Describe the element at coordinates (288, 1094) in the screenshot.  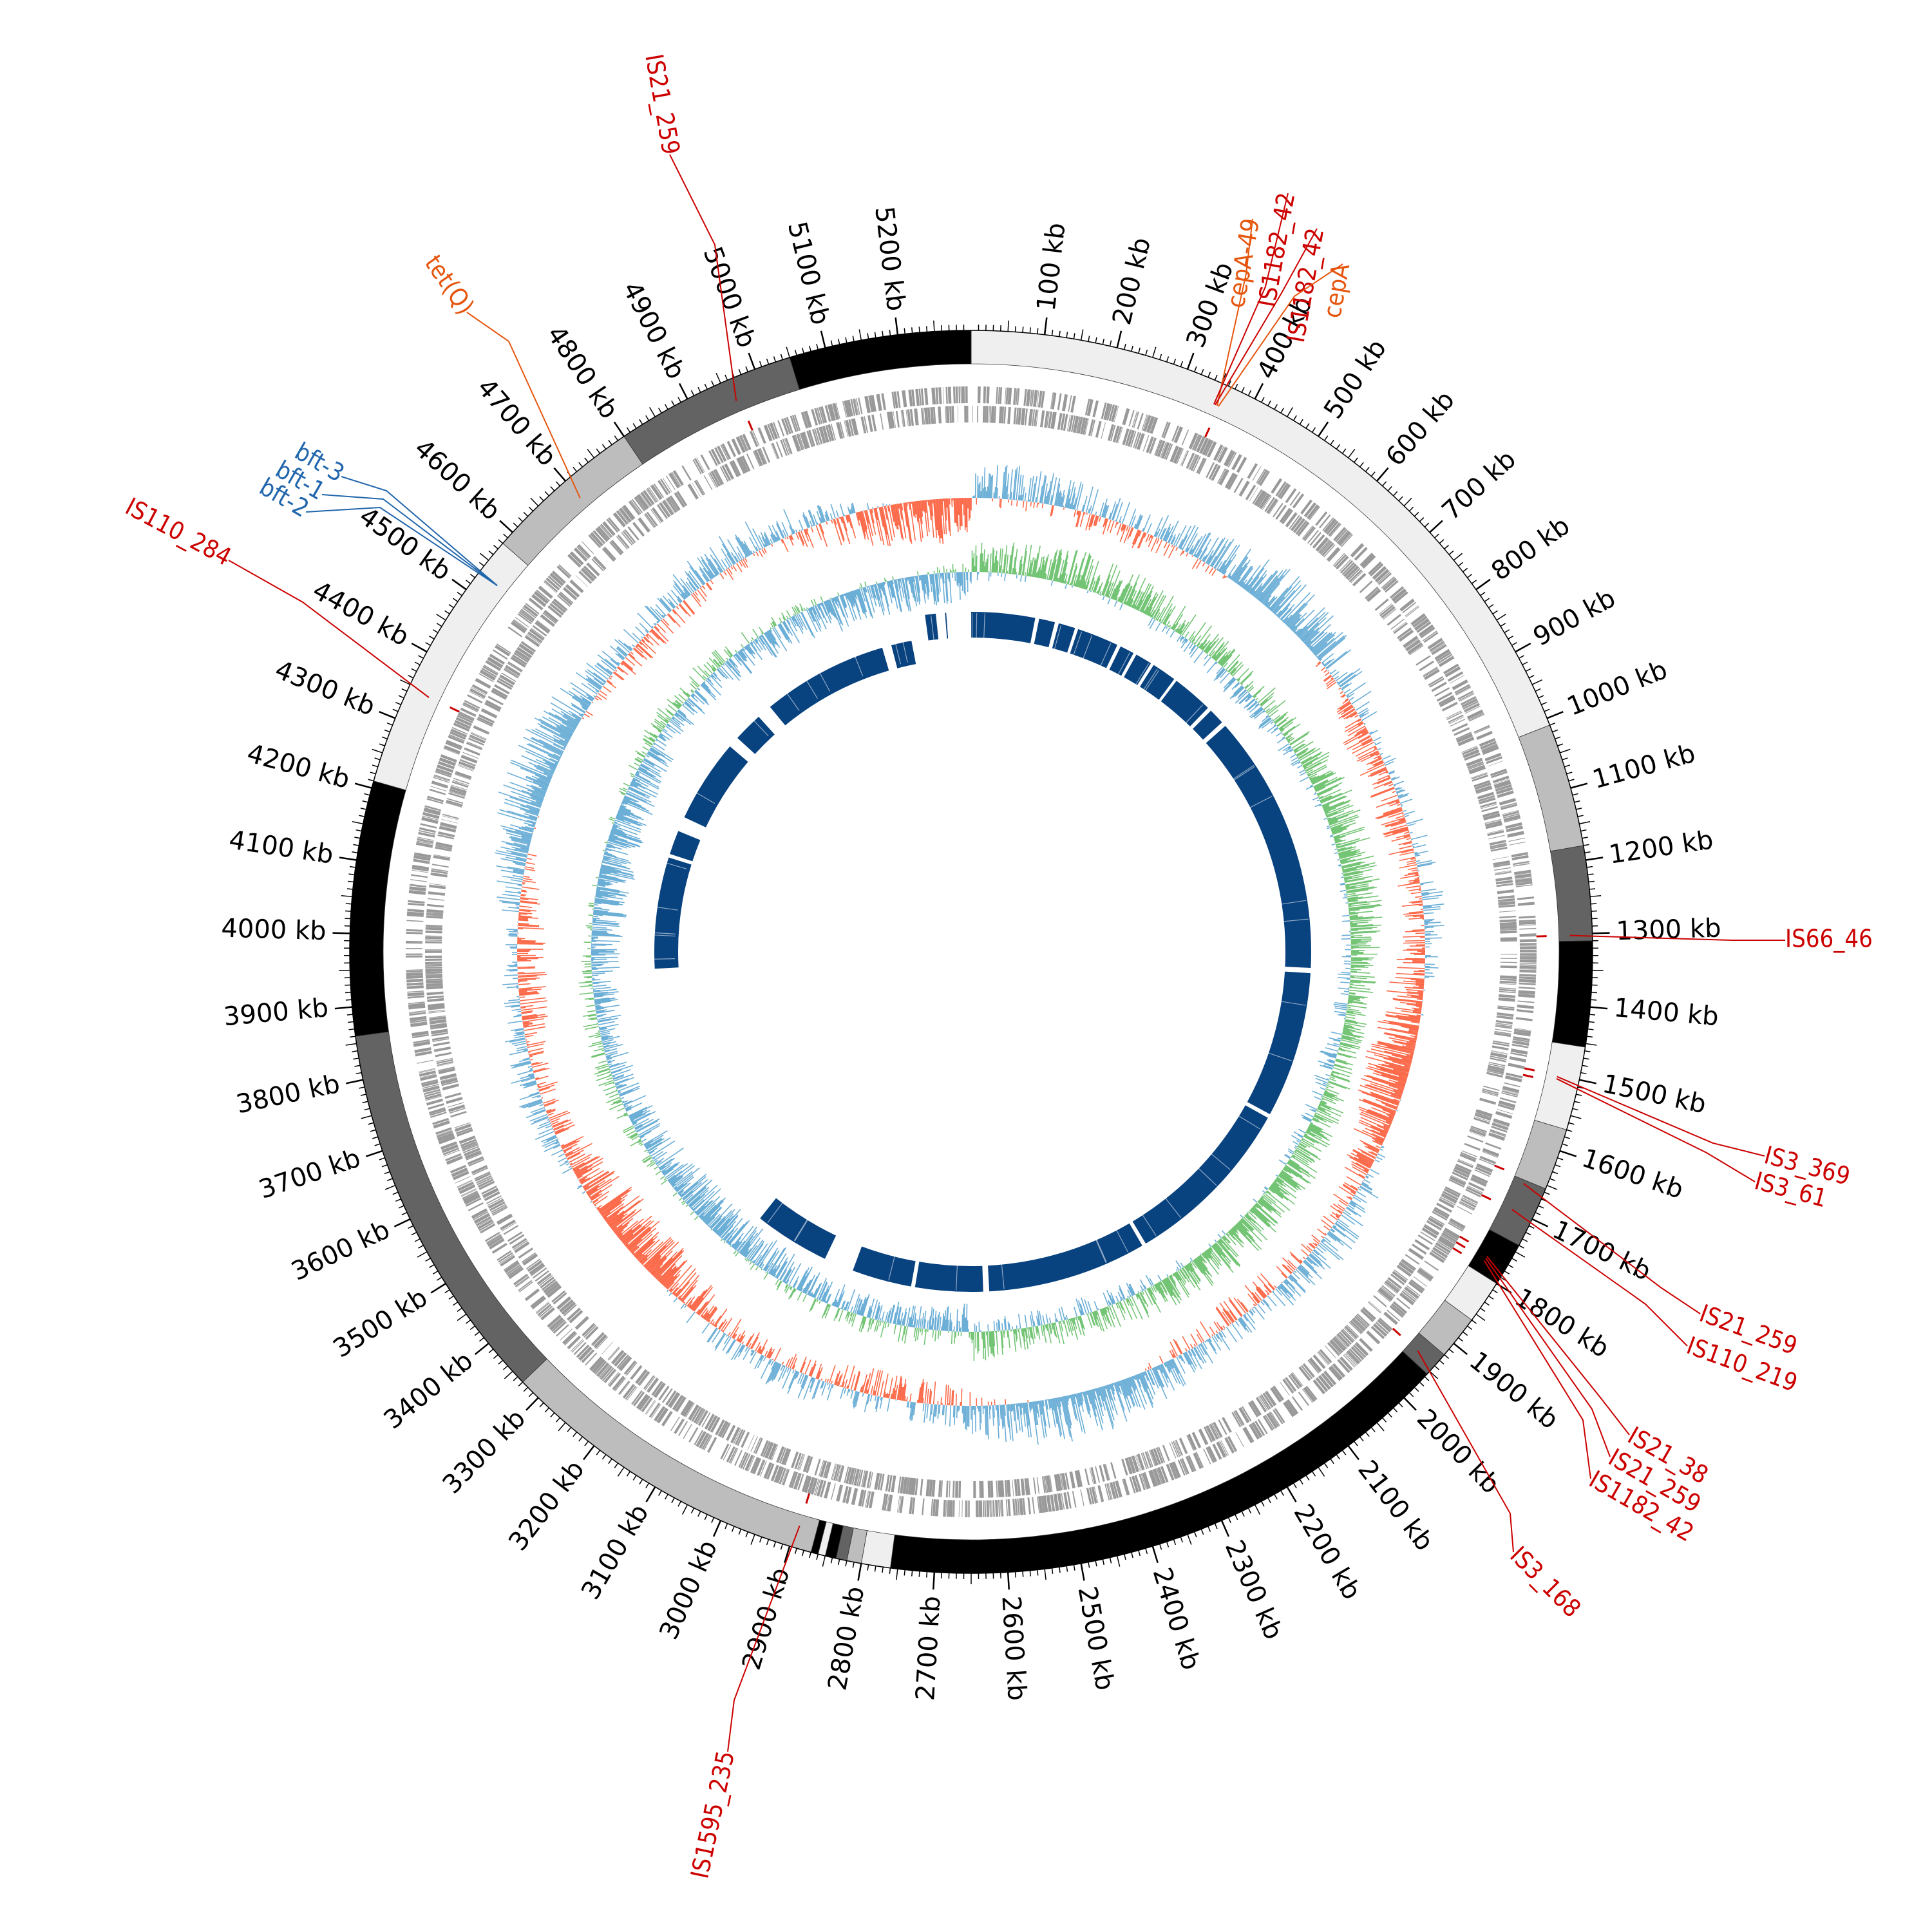
I see `ruler-tick-label: 3800 kb` at that location.